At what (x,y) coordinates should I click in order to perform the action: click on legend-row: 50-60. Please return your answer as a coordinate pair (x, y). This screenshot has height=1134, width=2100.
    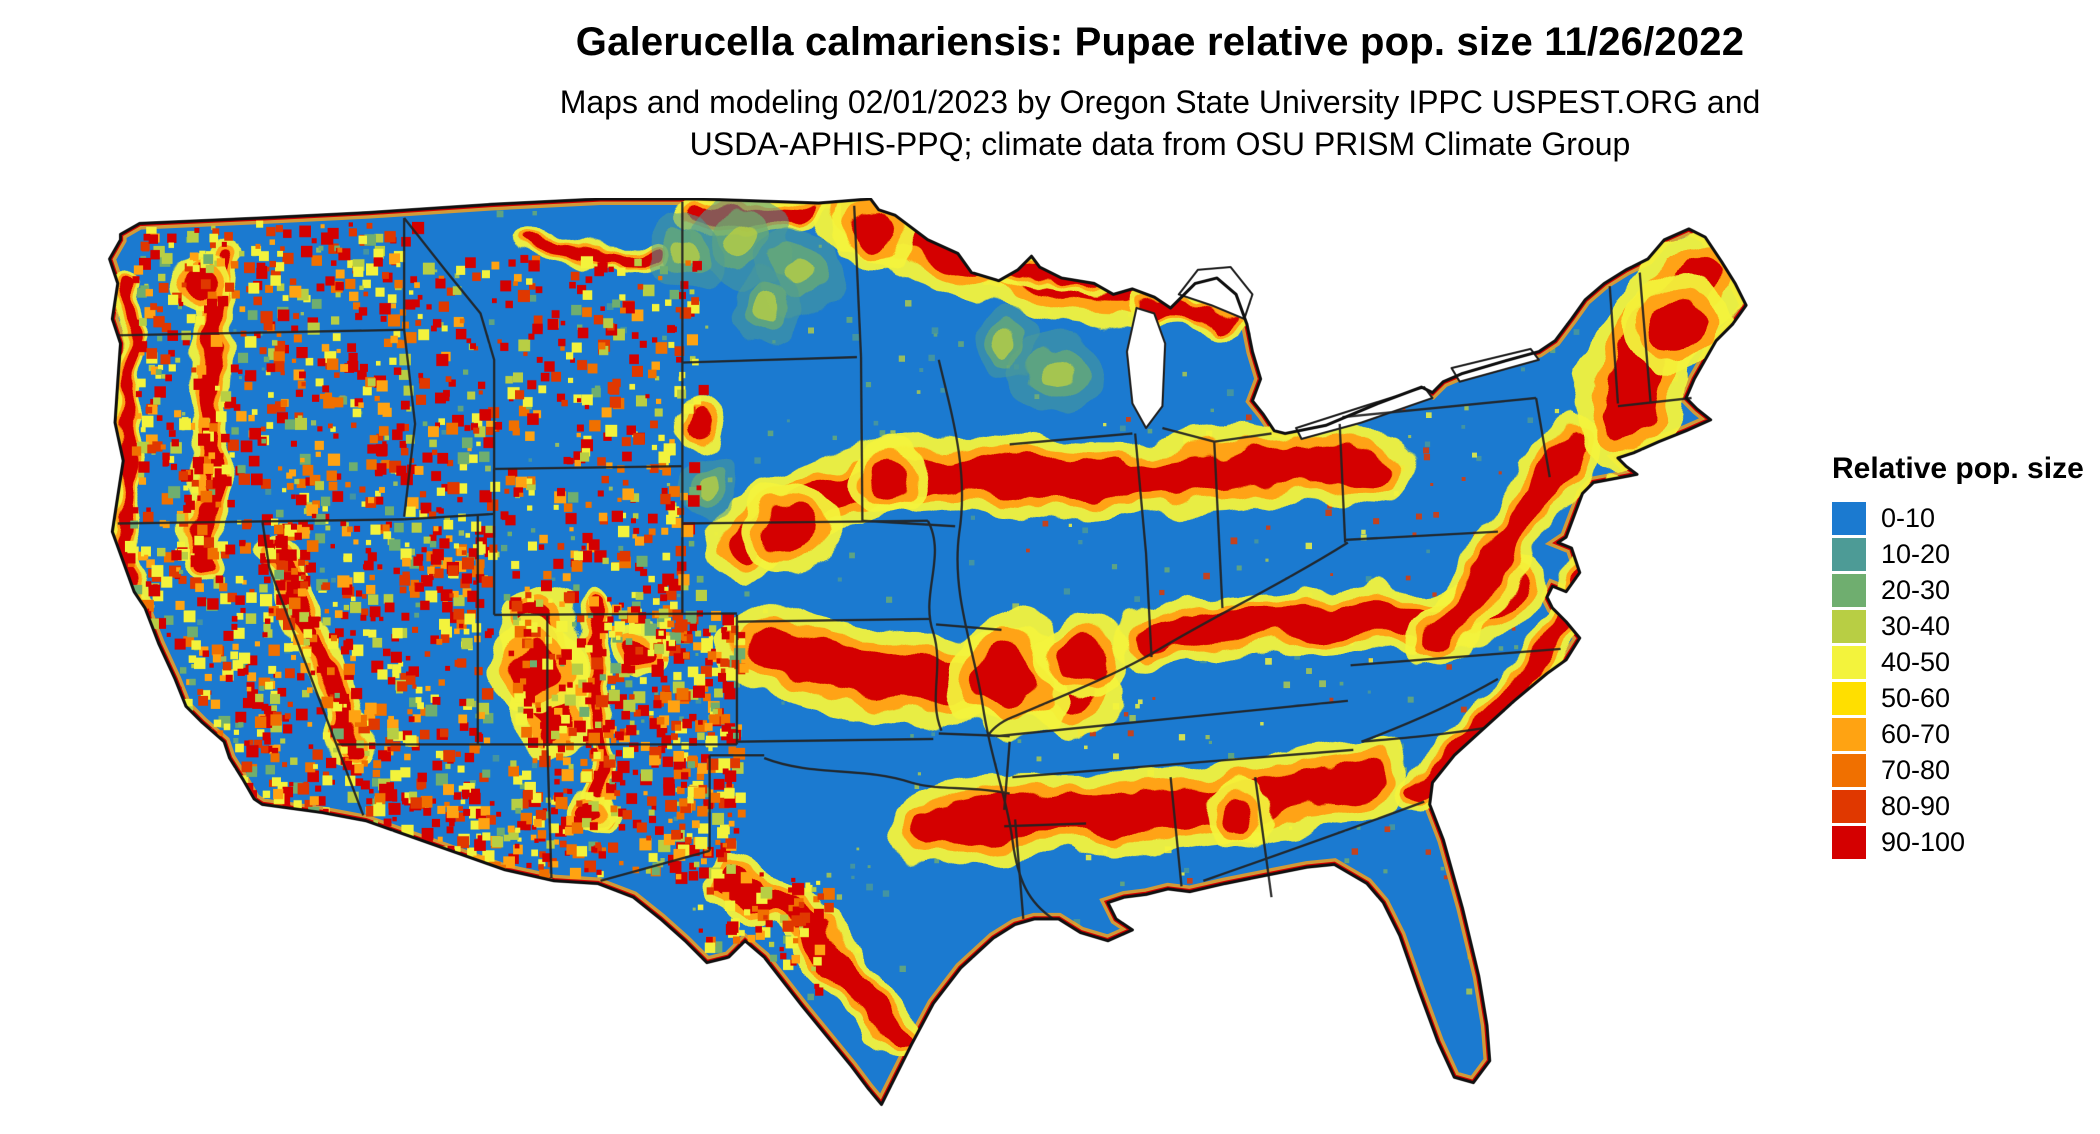
    Looking at the image, I should click on (1965, 698).